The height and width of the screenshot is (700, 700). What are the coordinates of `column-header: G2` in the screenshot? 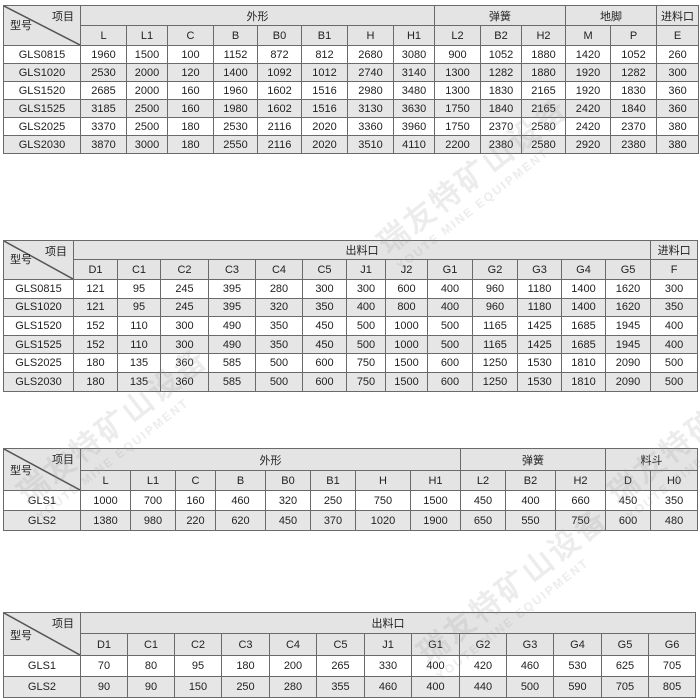 It's located at (483, 644).